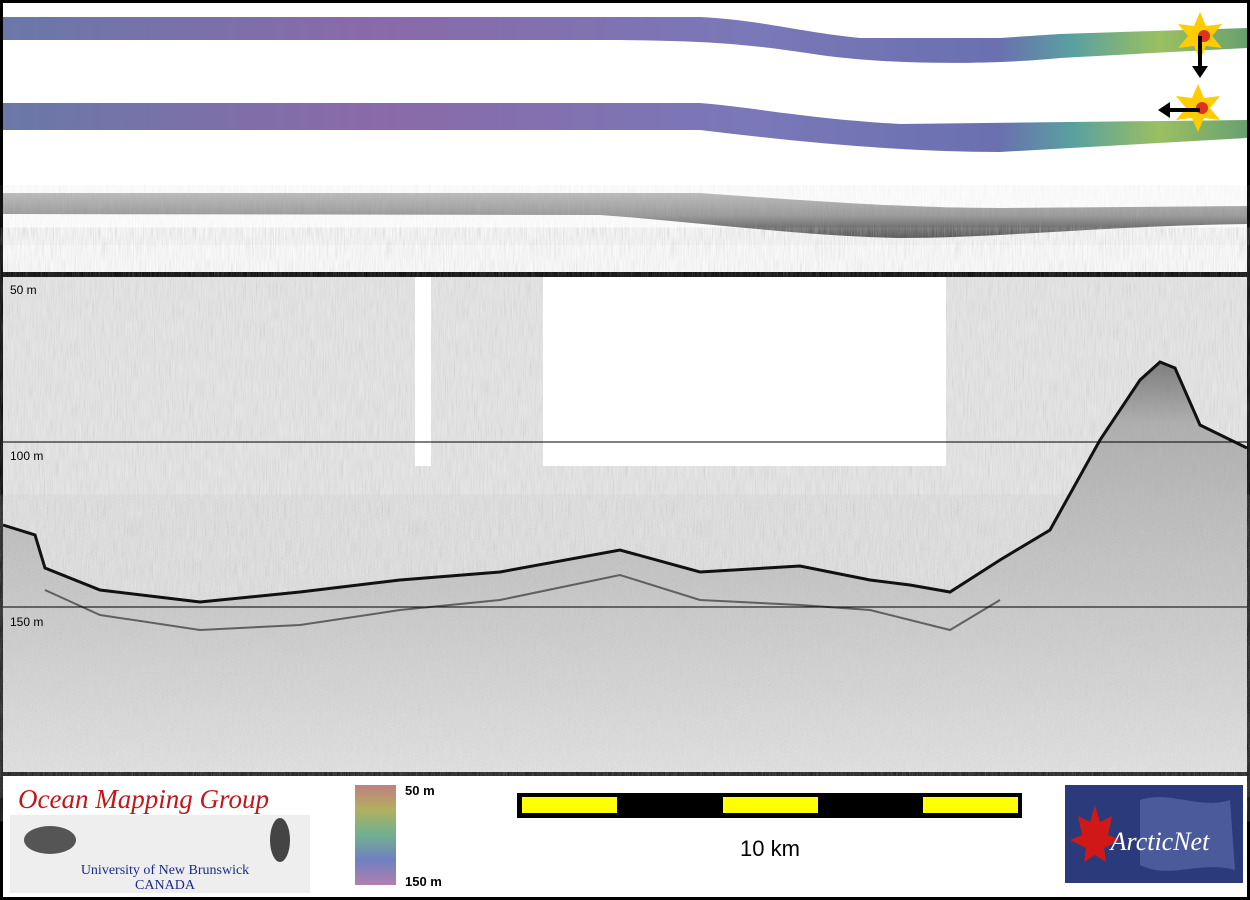 This screenshot has width=1250, height=900. I want to click on depth-label: 100 m, so click(26, 456).